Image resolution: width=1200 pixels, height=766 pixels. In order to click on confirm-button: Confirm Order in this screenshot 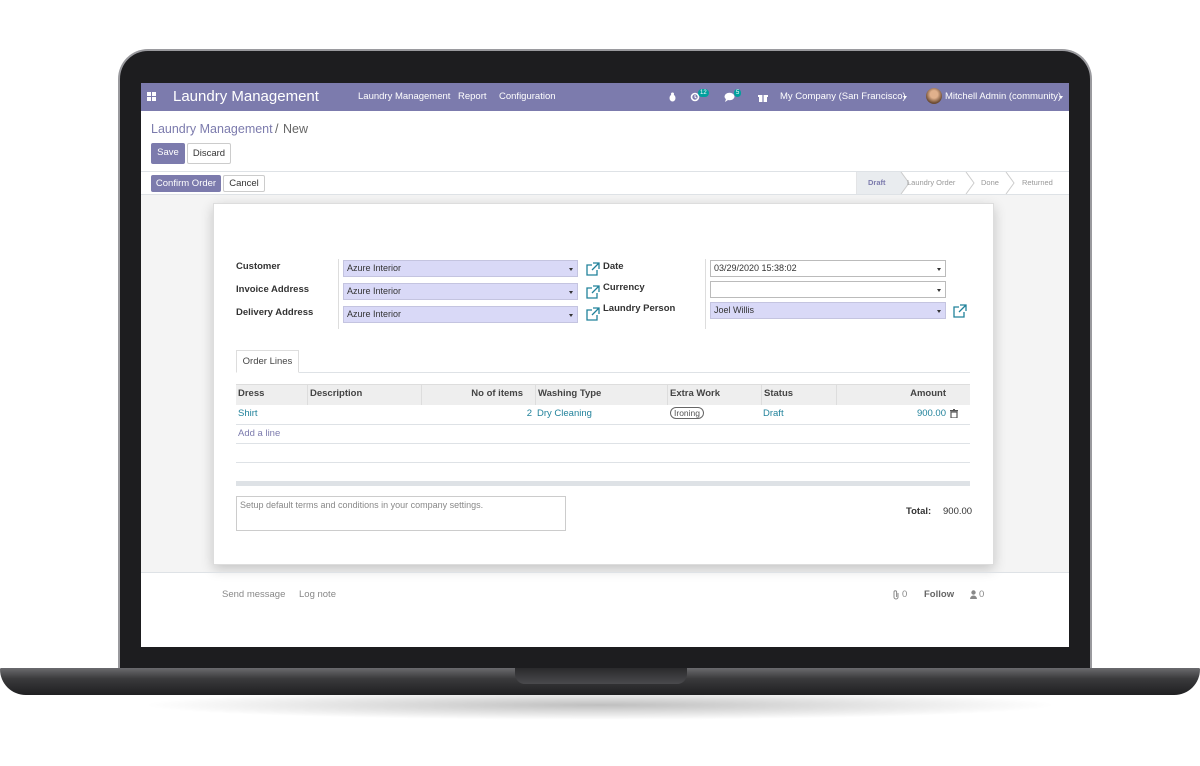, I will do `click(186, 183)`.